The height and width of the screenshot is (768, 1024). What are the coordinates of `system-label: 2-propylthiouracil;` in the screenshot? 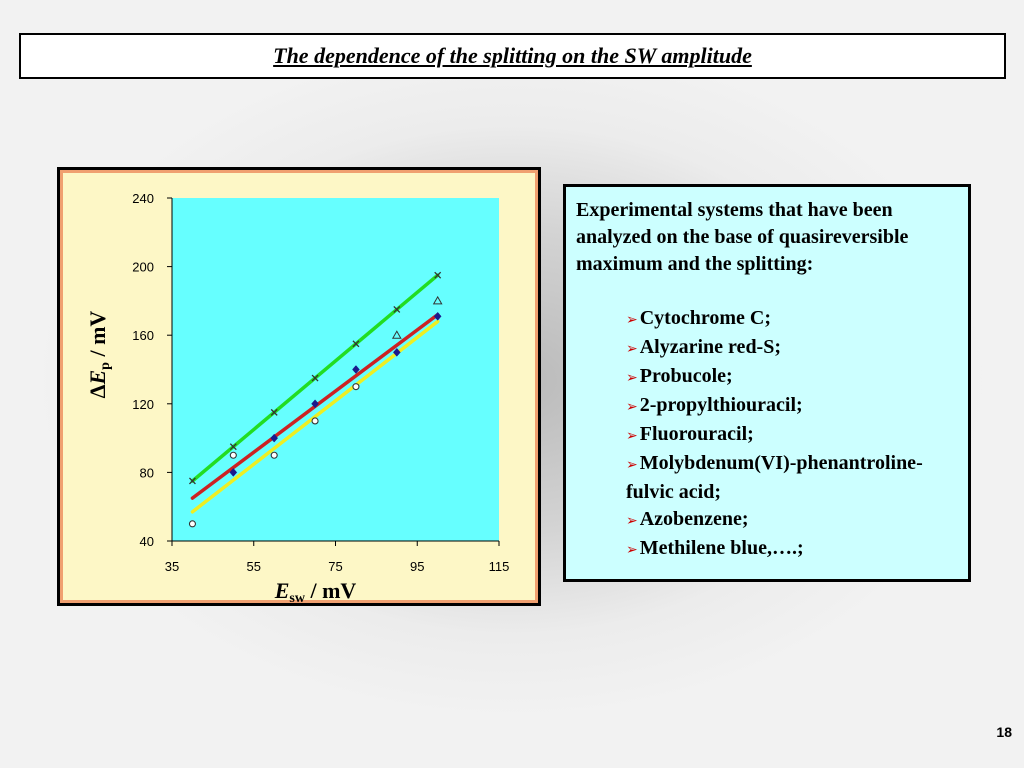 It's located at (721, 405).